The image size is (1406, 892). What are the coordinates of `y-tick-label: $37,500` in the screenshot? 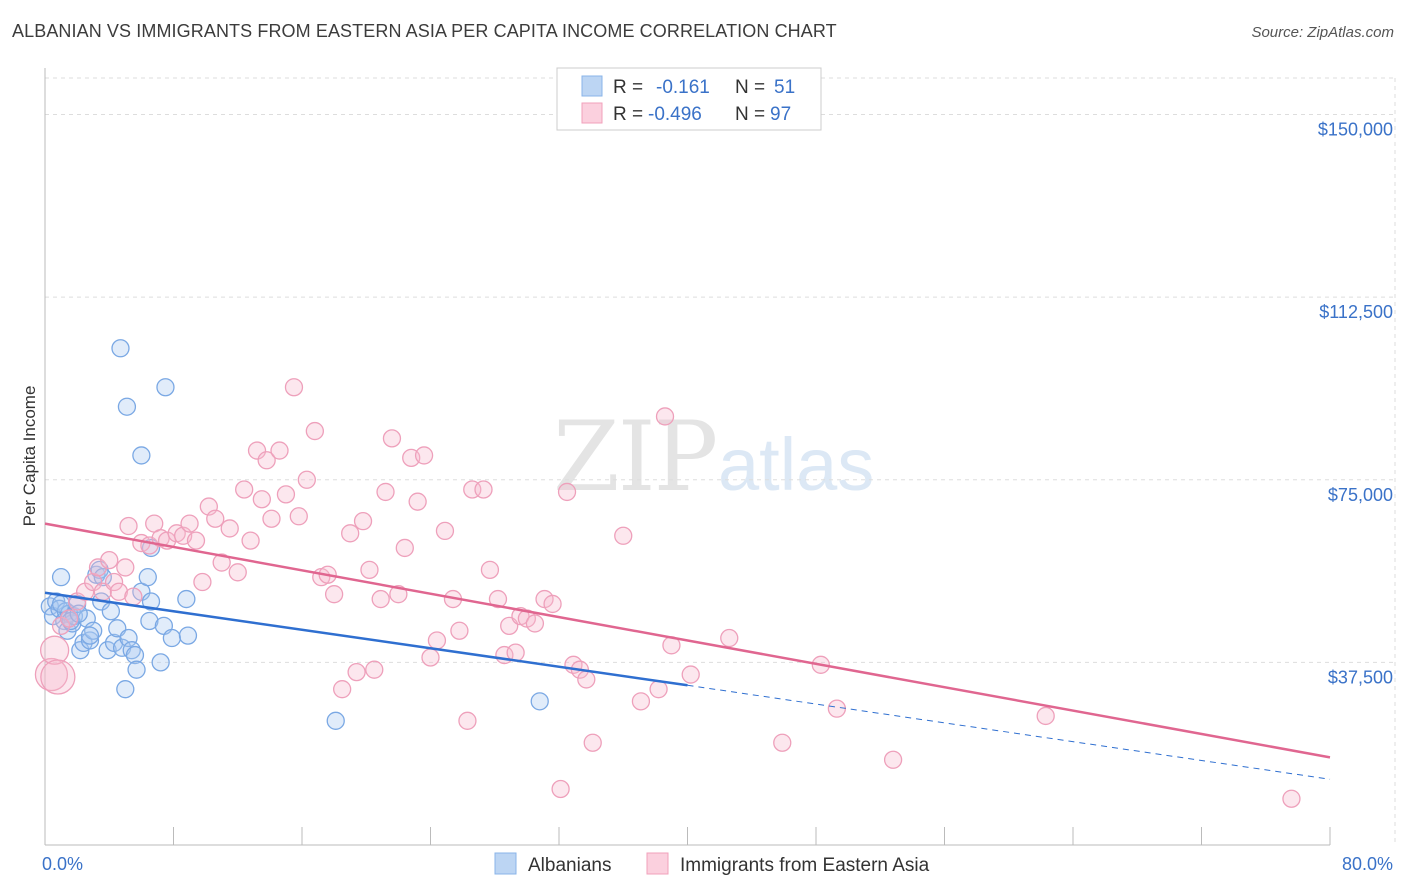 It's located at (1360, 677).